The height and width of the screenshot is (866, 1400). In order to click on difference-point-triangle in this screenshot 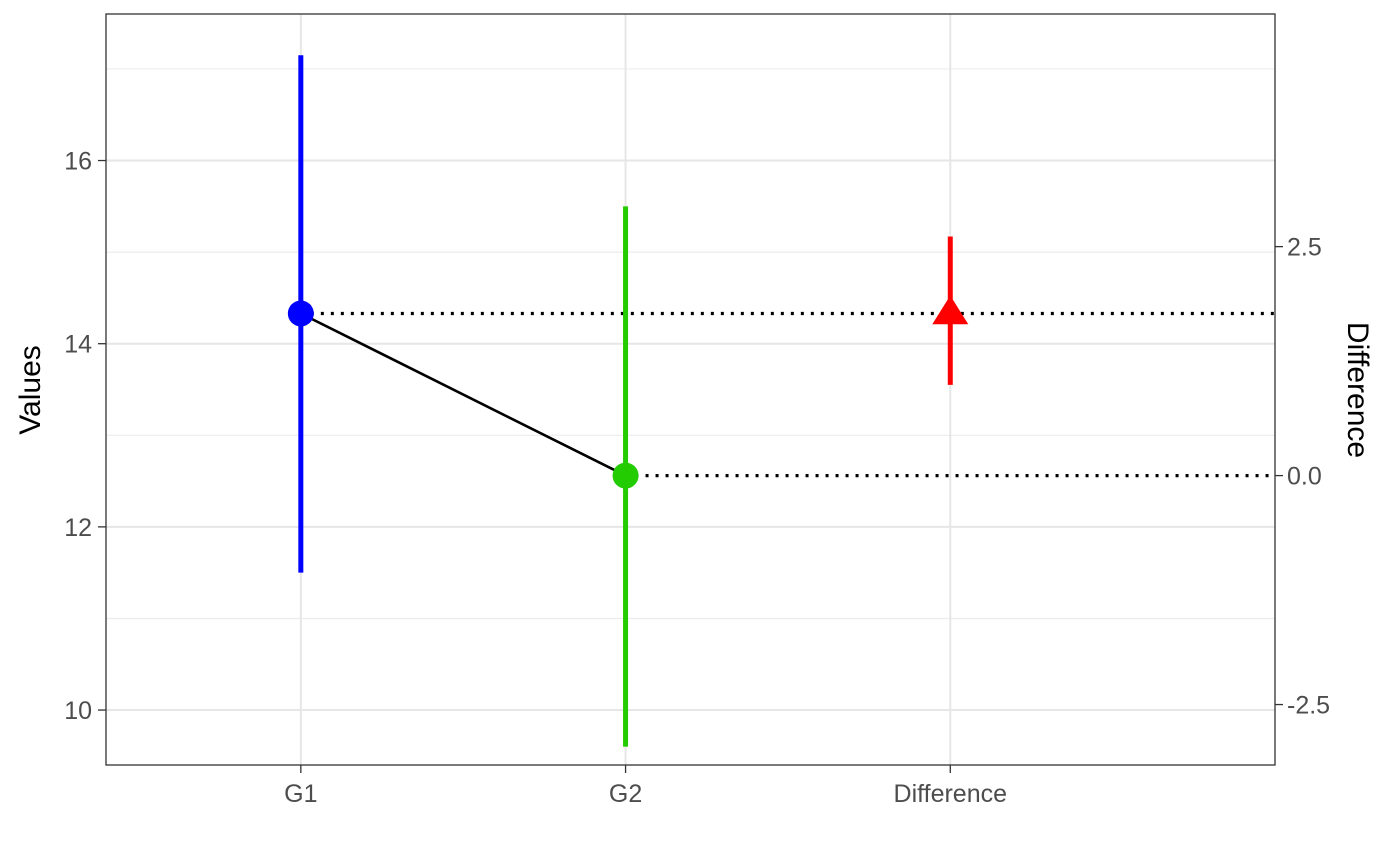, I will do `click(950, 310)`.